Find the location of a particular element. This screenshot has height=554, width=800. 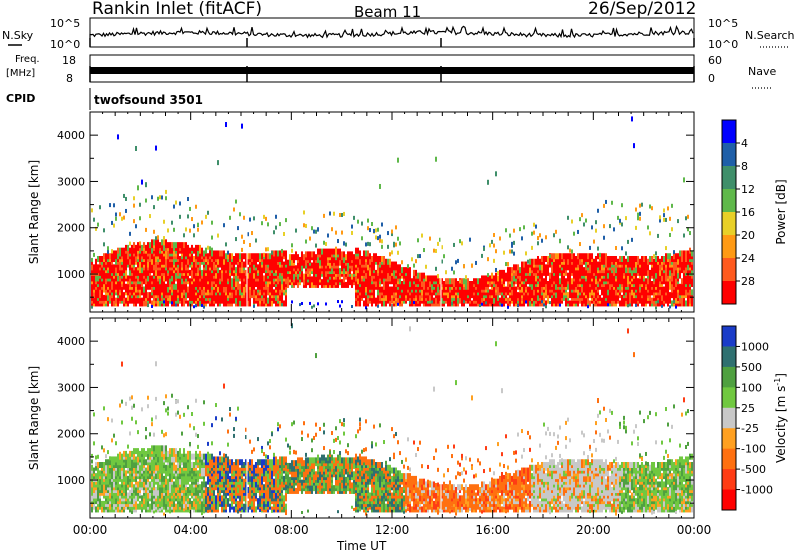

colorbar-swatch is located at coordinates (729, 224).